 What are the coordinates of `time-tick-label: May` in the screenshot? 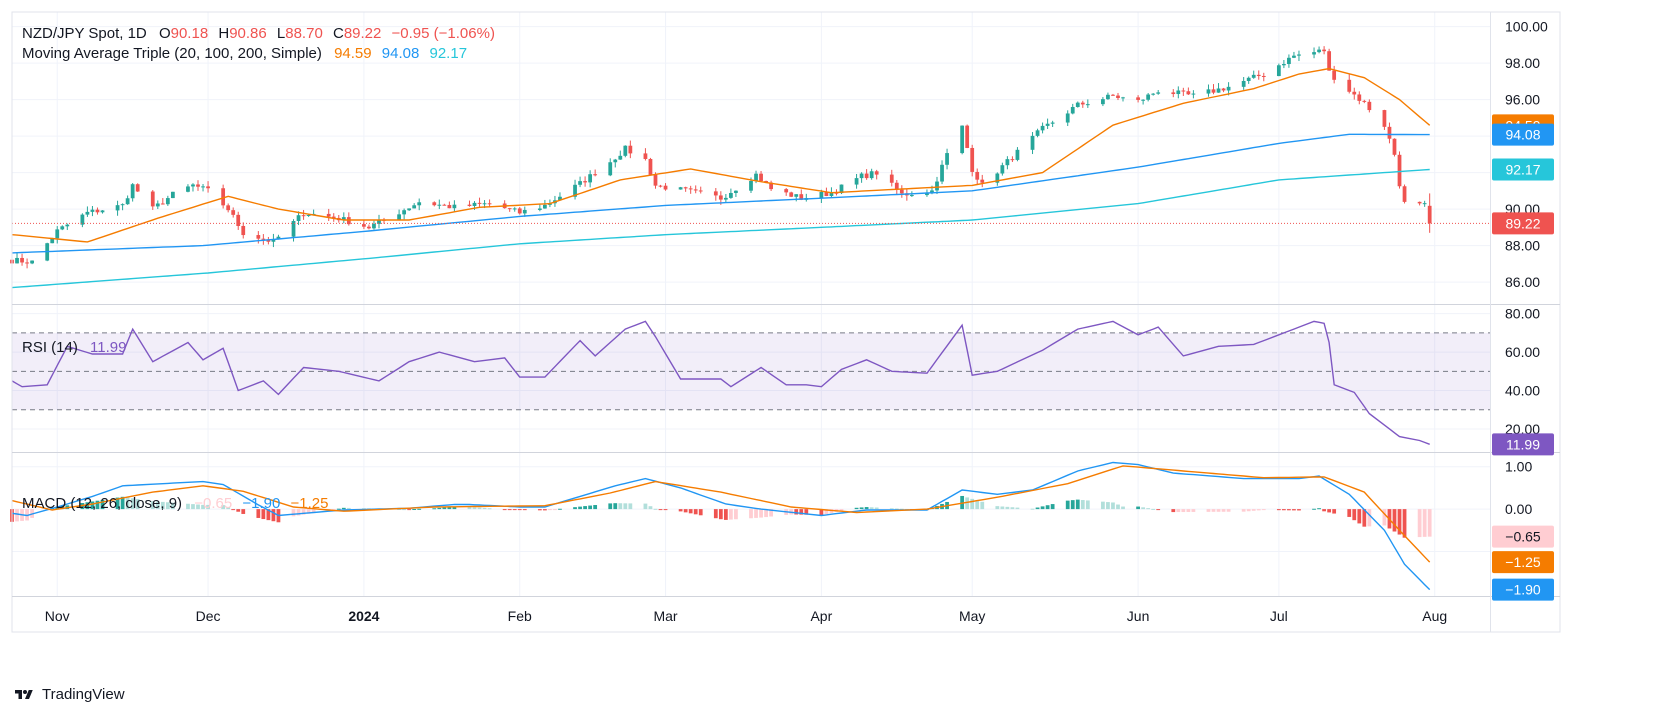 It's located at (972, 616).